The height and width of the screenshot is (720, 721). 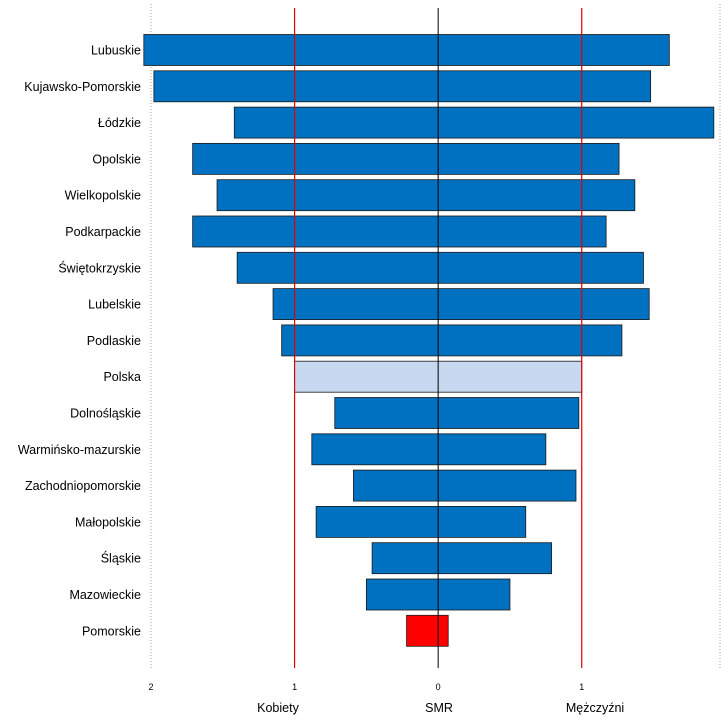 I want to click on label-podkarpackie: Podkarpackie, so click(x=103, y=232).